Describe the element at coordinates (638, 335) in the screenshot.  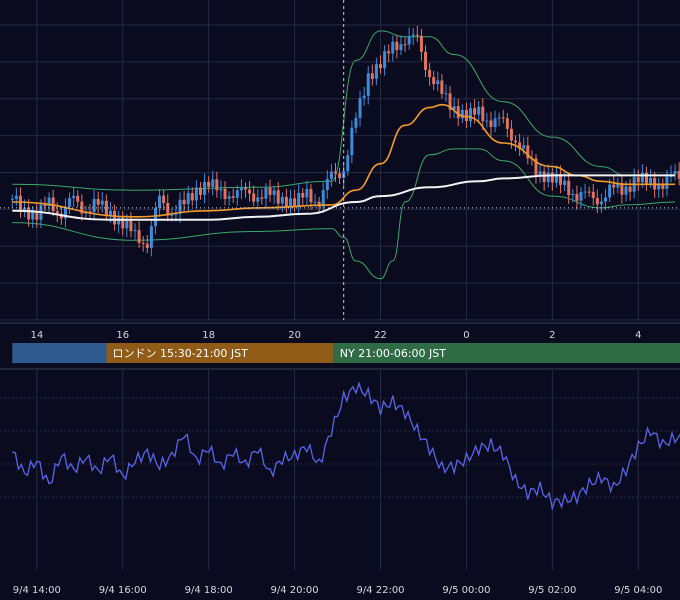
I see `price-tick-label: 4` at that location.